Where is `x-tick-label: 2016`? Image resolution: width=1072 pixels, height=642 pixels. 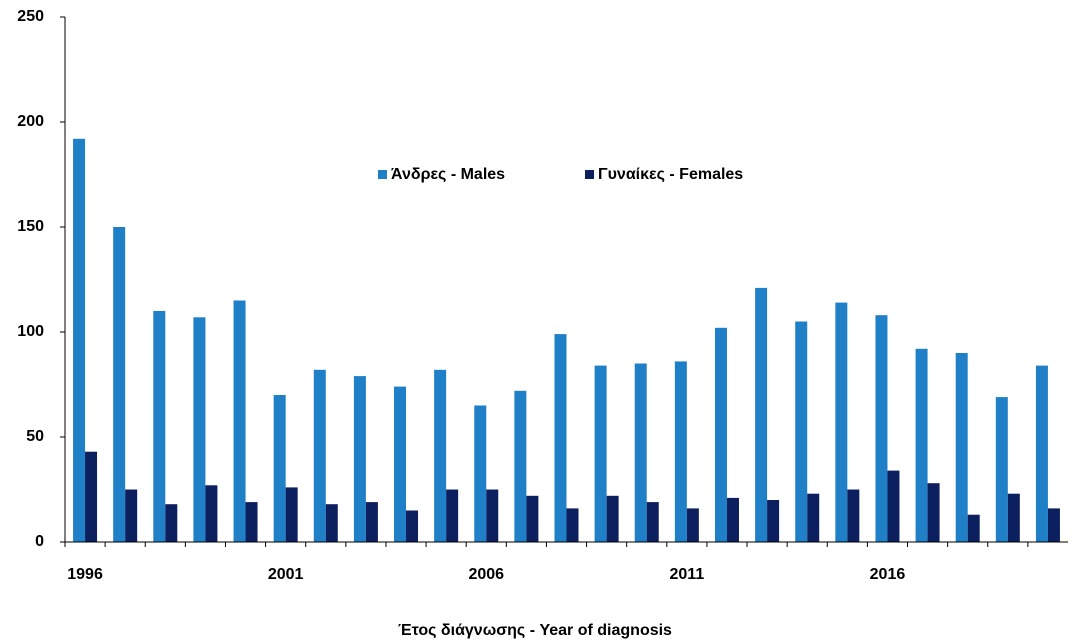 x-tick-label: 2016 is located at coordinates (888, 574).